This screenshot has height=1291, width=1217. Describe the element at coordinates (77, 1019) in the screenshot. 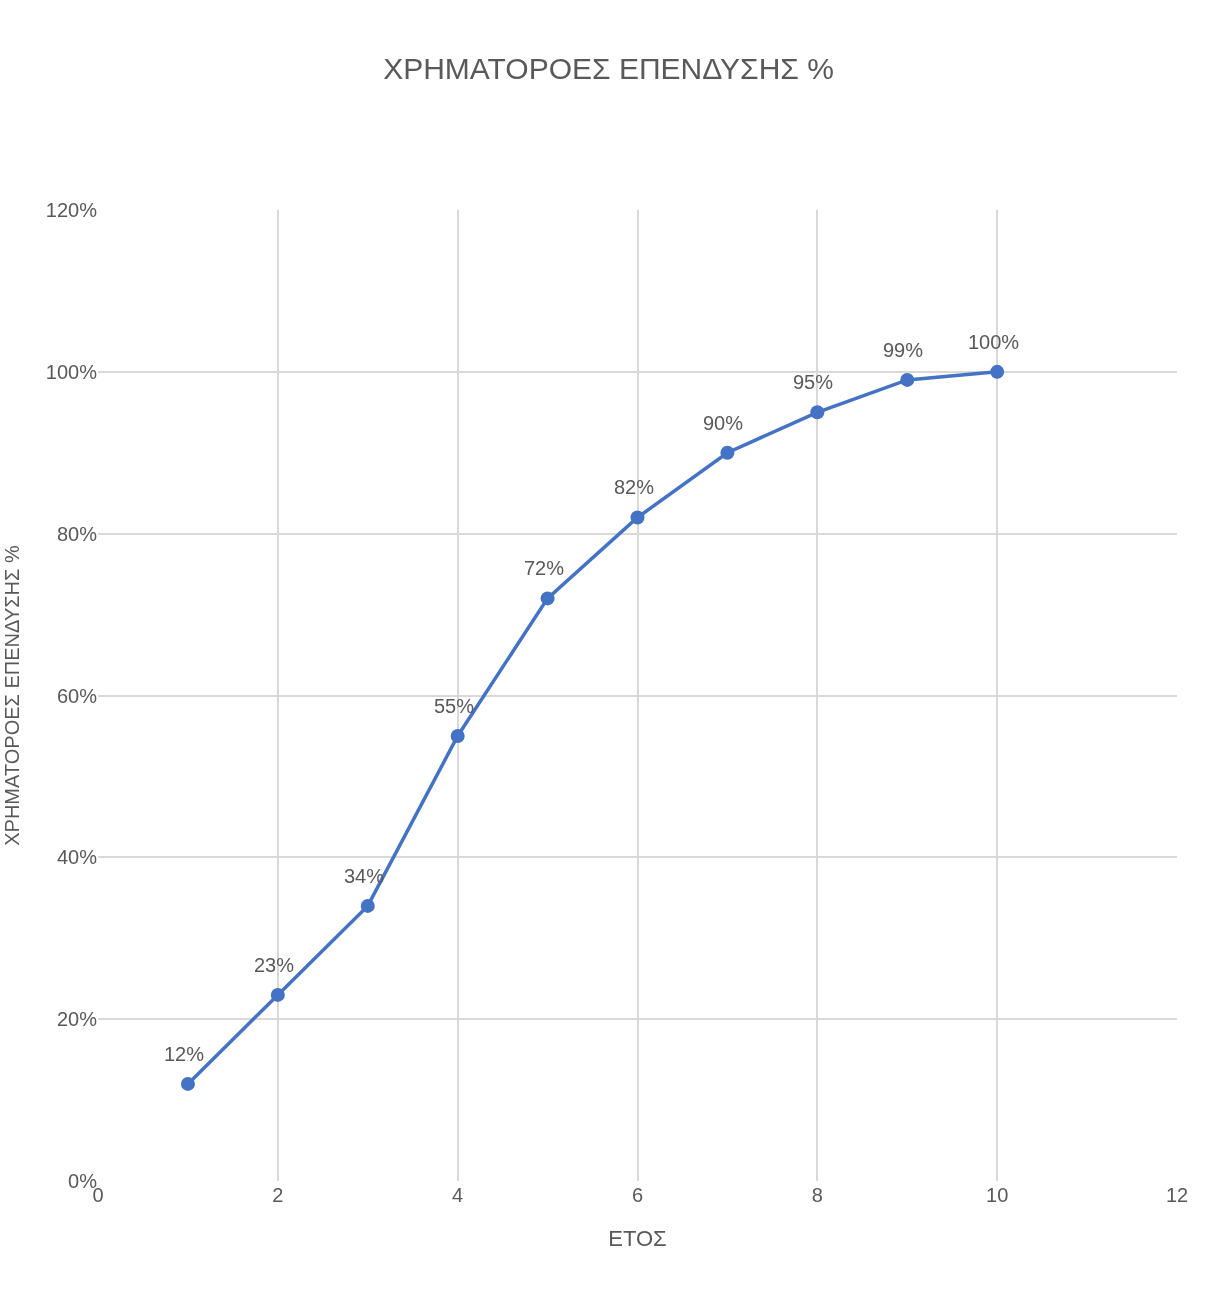

I see `y-tick-label: 20%` at that location.